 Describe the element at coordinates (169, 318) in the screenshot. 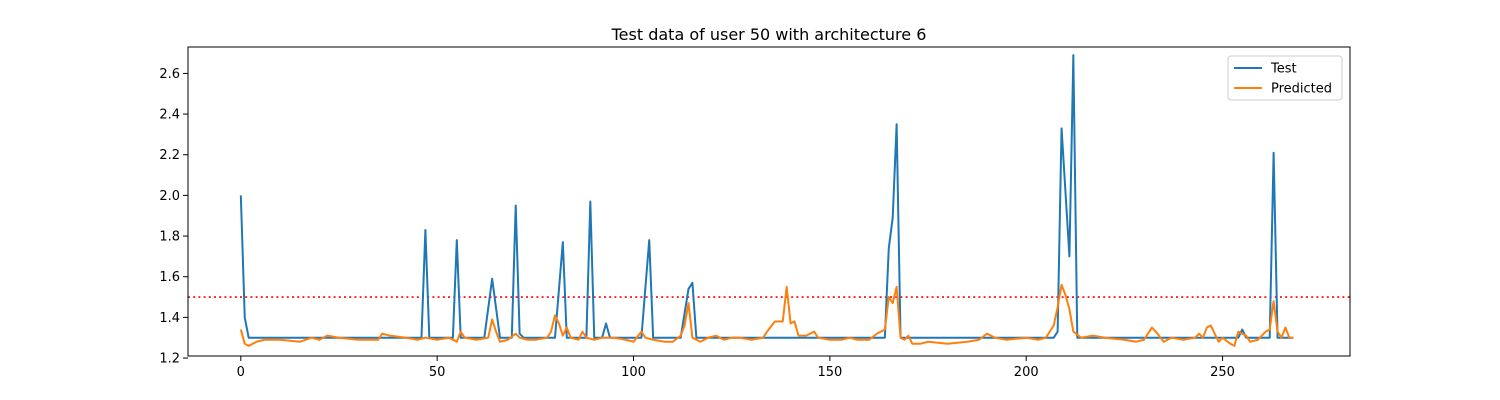

I see `y-tick-label: 1.4` at that location.